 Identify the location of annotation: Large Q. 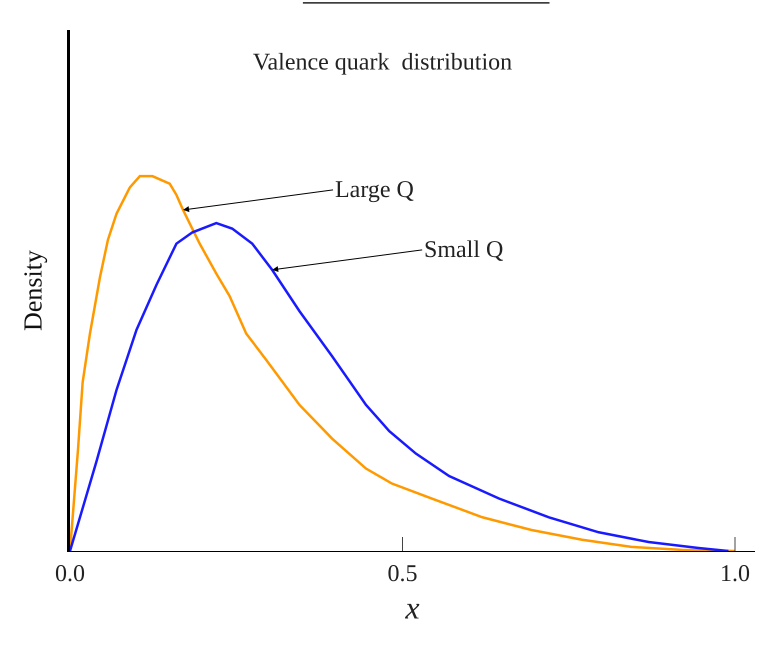
(374, 190).